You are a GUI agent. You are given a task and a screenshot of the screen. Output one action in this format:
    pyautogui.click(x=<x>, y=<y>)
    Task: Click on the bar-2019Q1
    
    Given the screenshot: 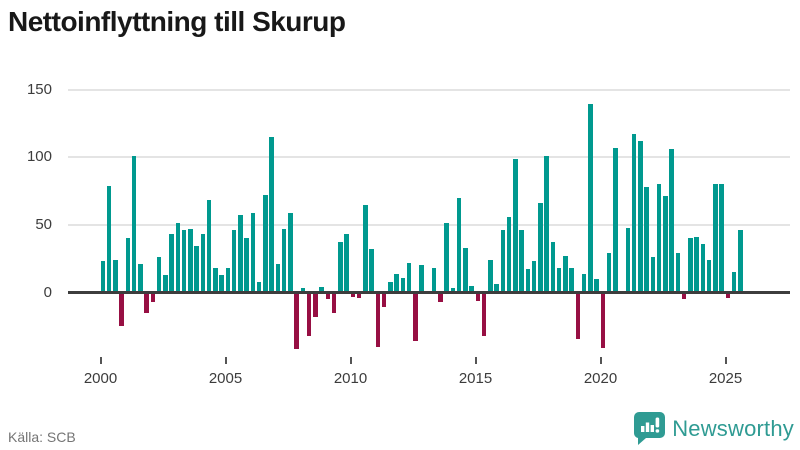 What is the action you would take?
    pyautogui.click(x=578, y=315)
    